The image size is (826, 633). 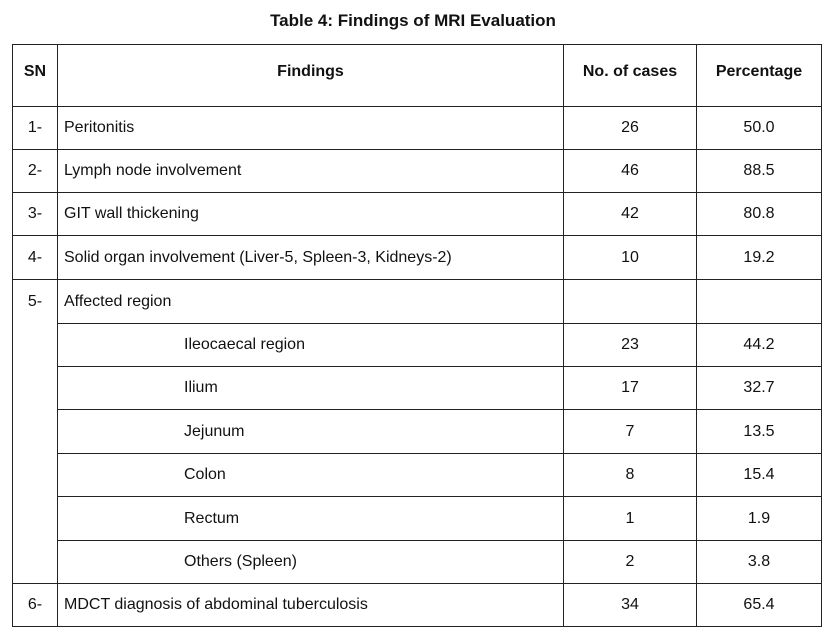 I want to click on subrow-finding: Ilium, so click(x=310, y=388).